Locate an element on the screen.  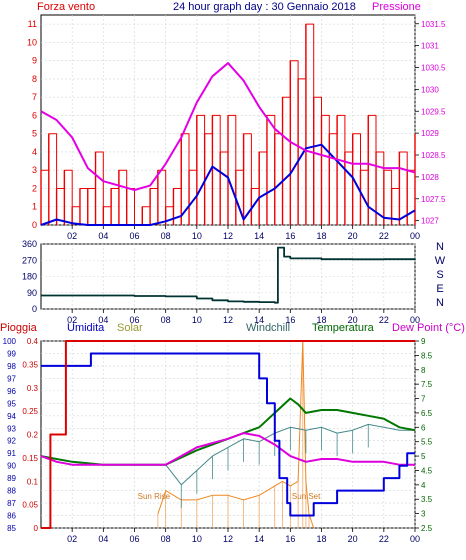
rain-tick-label: 0.05 is located at coordinates (30, 505).